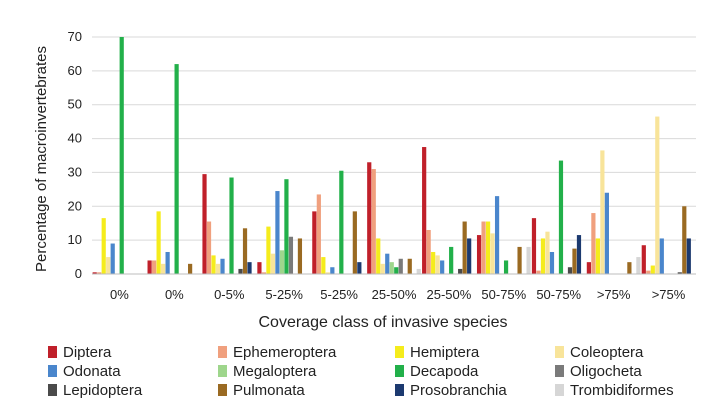 Image resolution: width=702 pixels, height=408 pixels. Describe the element at coordinates (558, 294) in the screenshot. I see `x-tick-label: 50-75%` at that location.